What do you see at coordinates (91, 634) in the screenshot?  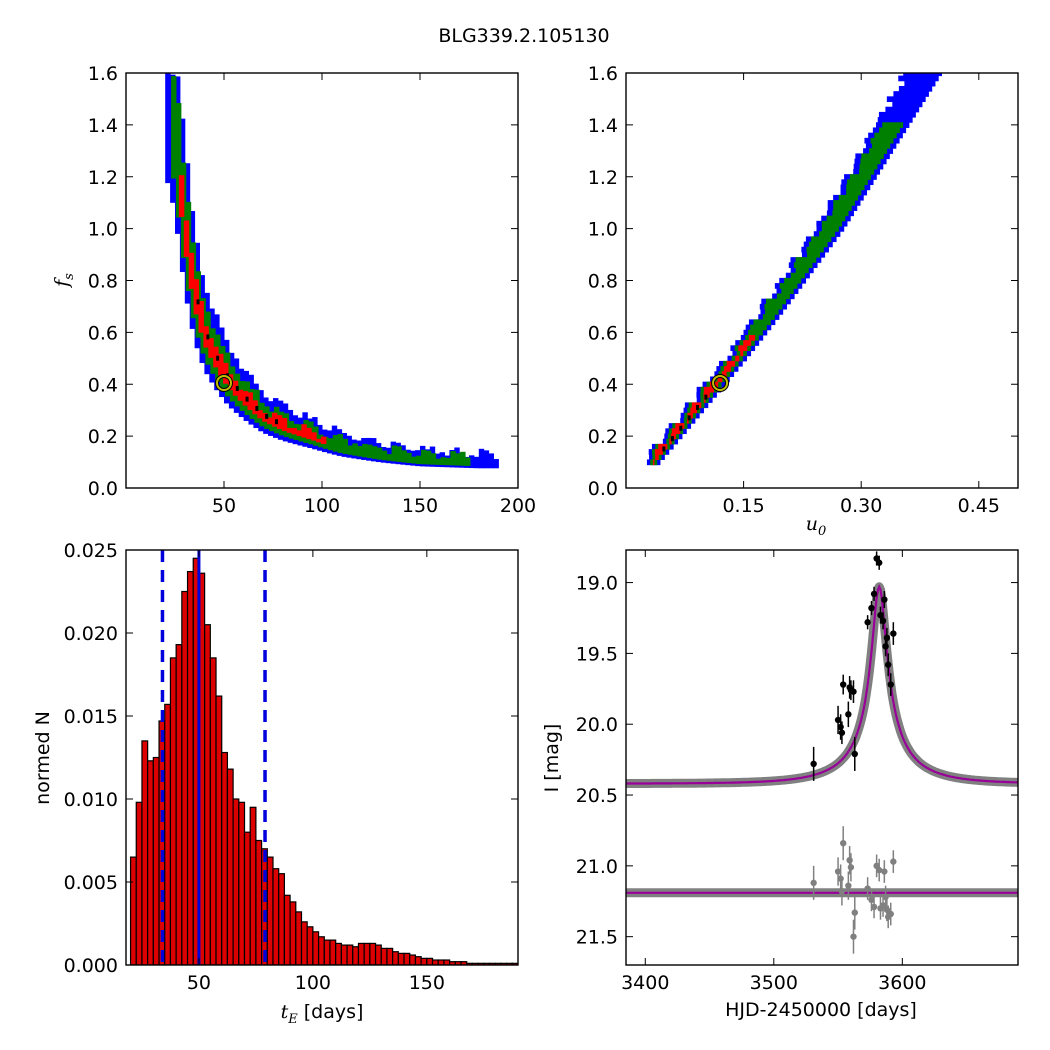 I see `tE-histogram-ytick-label: 0.020` at bounding box center [91, 634].